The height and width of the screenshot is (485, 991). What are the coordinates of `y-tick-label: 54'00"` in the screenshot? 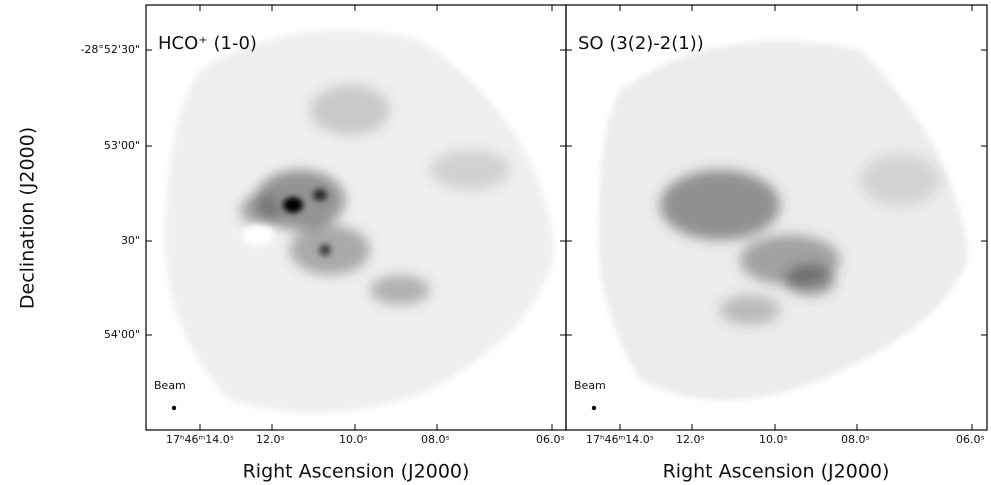 It's located at (122, 334).